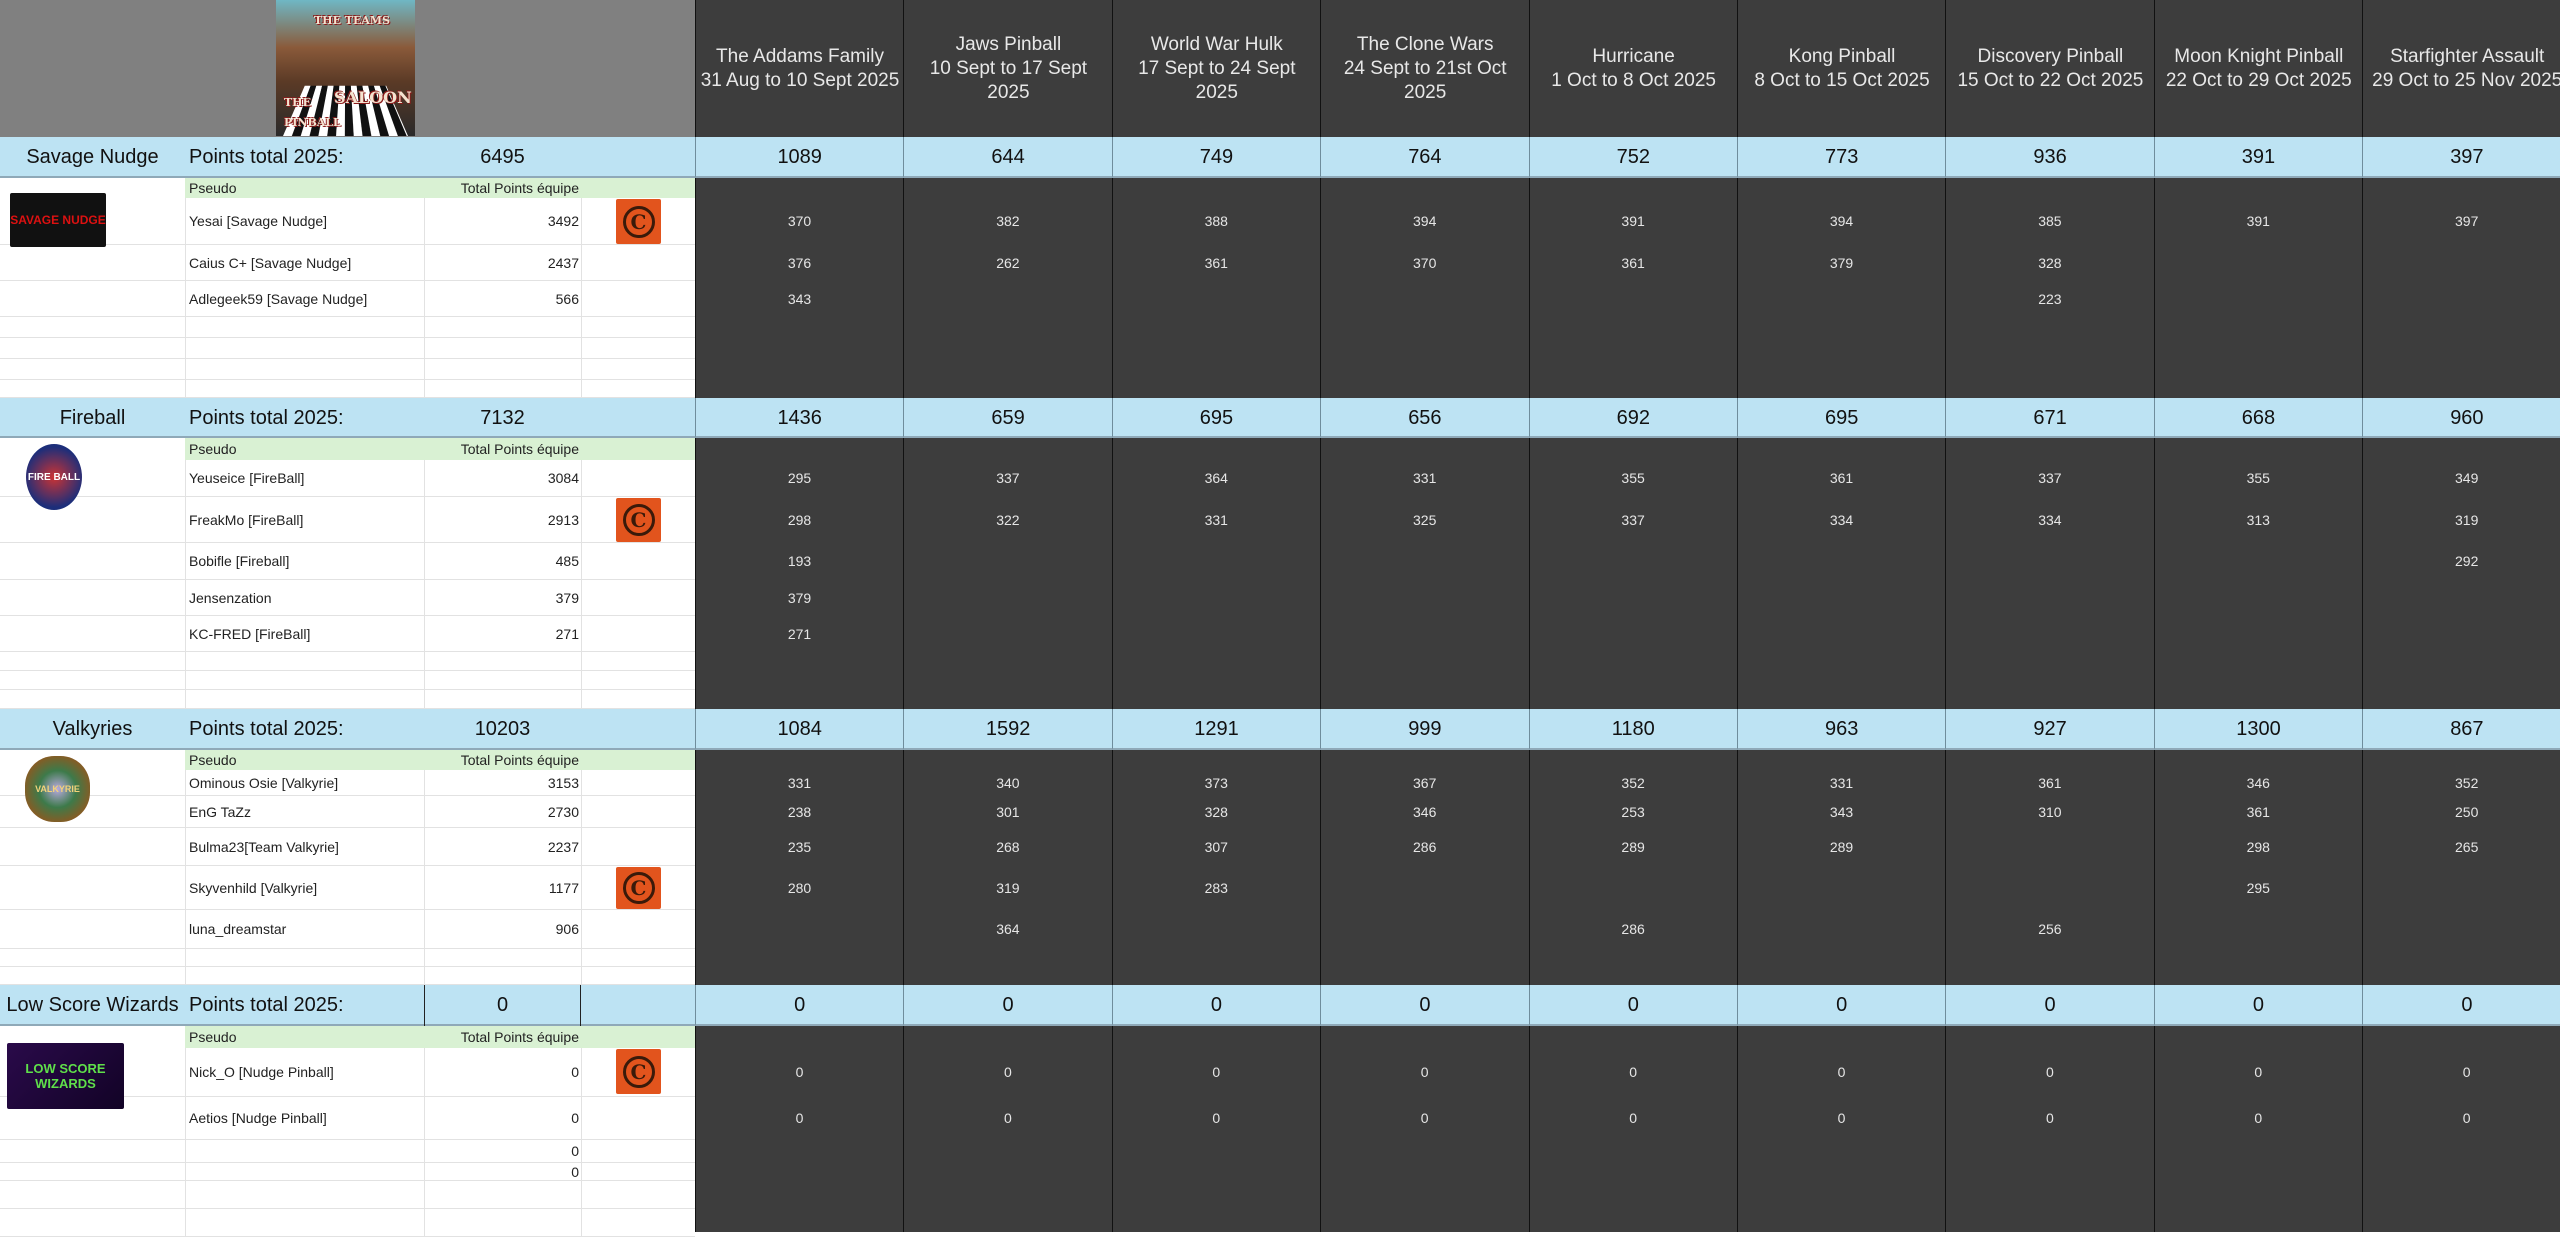 Image resolution: width=2560 pixels, height=1237 pixels. What do you see at coordinates (230, 598) in the screenshot?
I see `player-pseudo: Jensenzation` at bounding box center [230, 598].